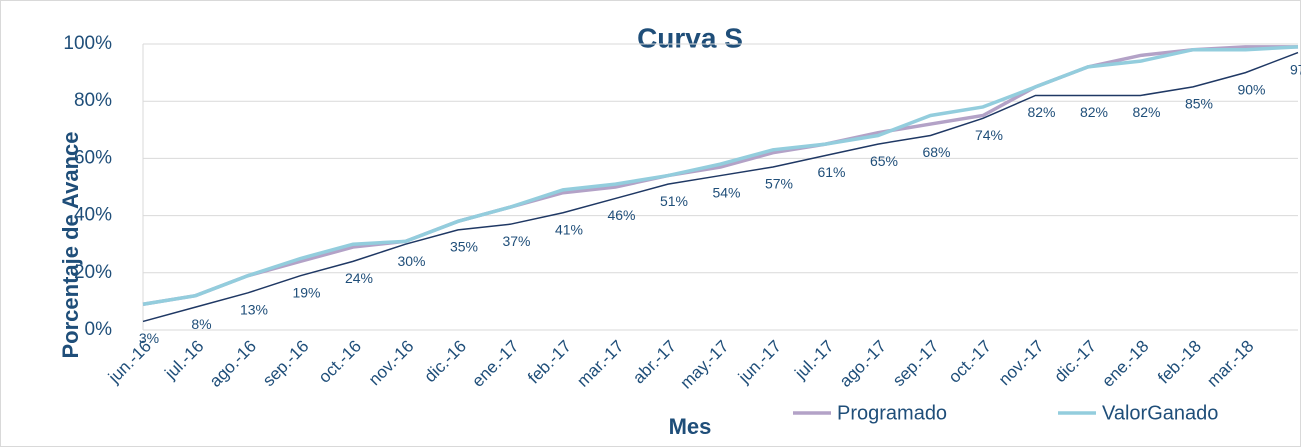 Image resolution: width=1301 pixels, height=447 pixels. What do you see at coordinates (464, 247) in the screenshot?
I see `data-label: 35%` at bounding box center [464, 247].